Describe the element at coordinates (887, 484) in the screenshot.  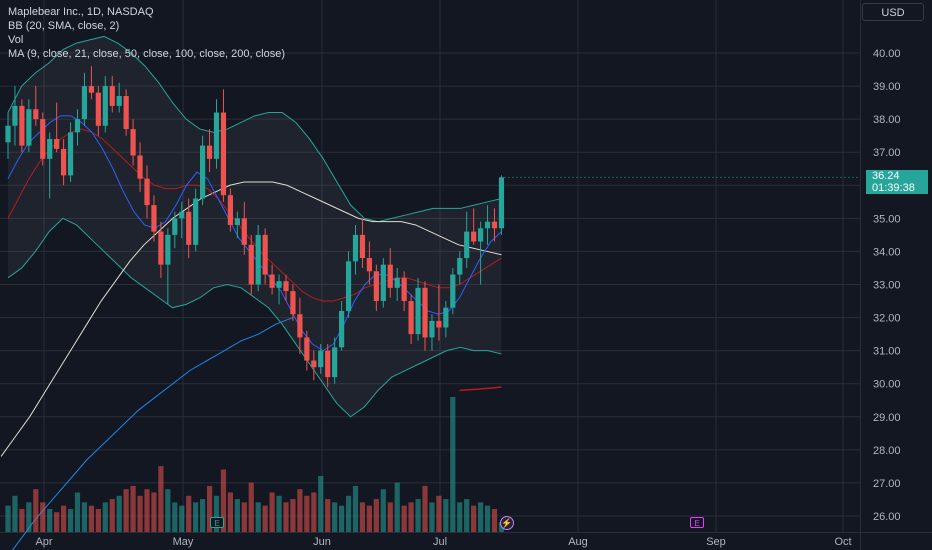
I see `y-tick-label: 27.00` at that location.